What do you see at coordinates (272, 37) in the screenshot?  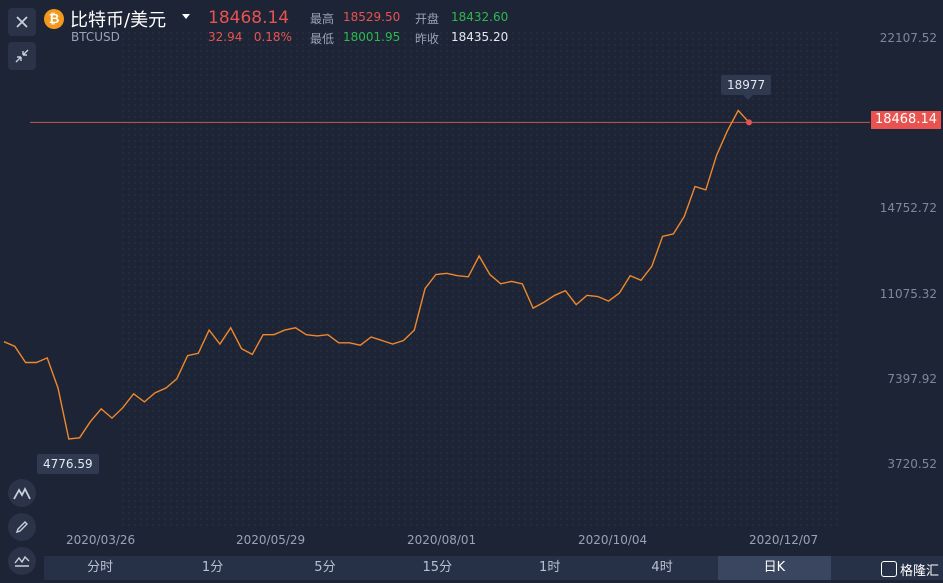 I see `change-percent: 0.18%` at bounding box center [272, 37].